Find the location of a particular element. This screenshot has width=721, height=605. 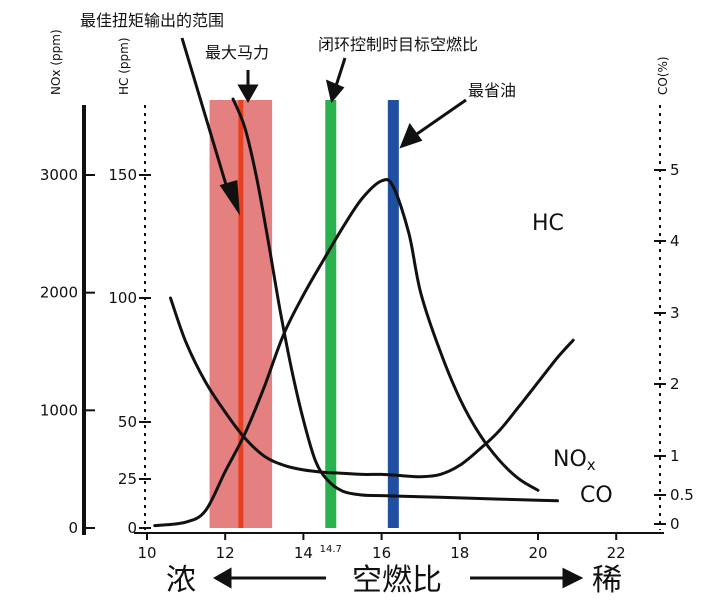

direction-arrows is located at coordinates (398, 578).